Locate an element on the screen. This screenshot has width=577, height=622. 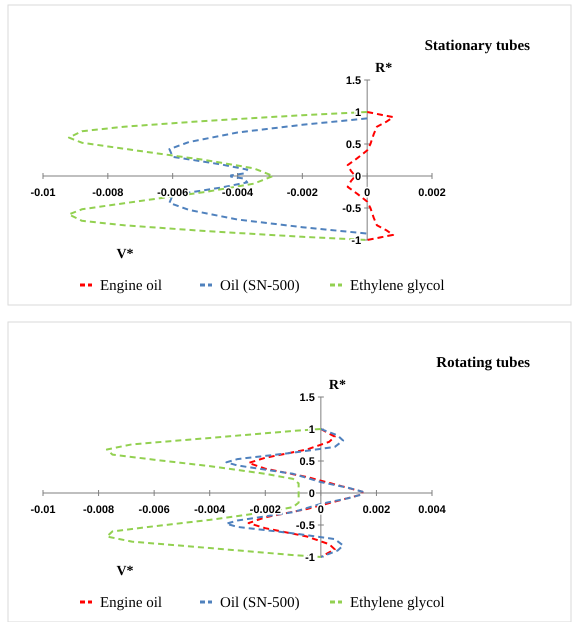
text: Stationary tubes is located at coordinates (477, 46).